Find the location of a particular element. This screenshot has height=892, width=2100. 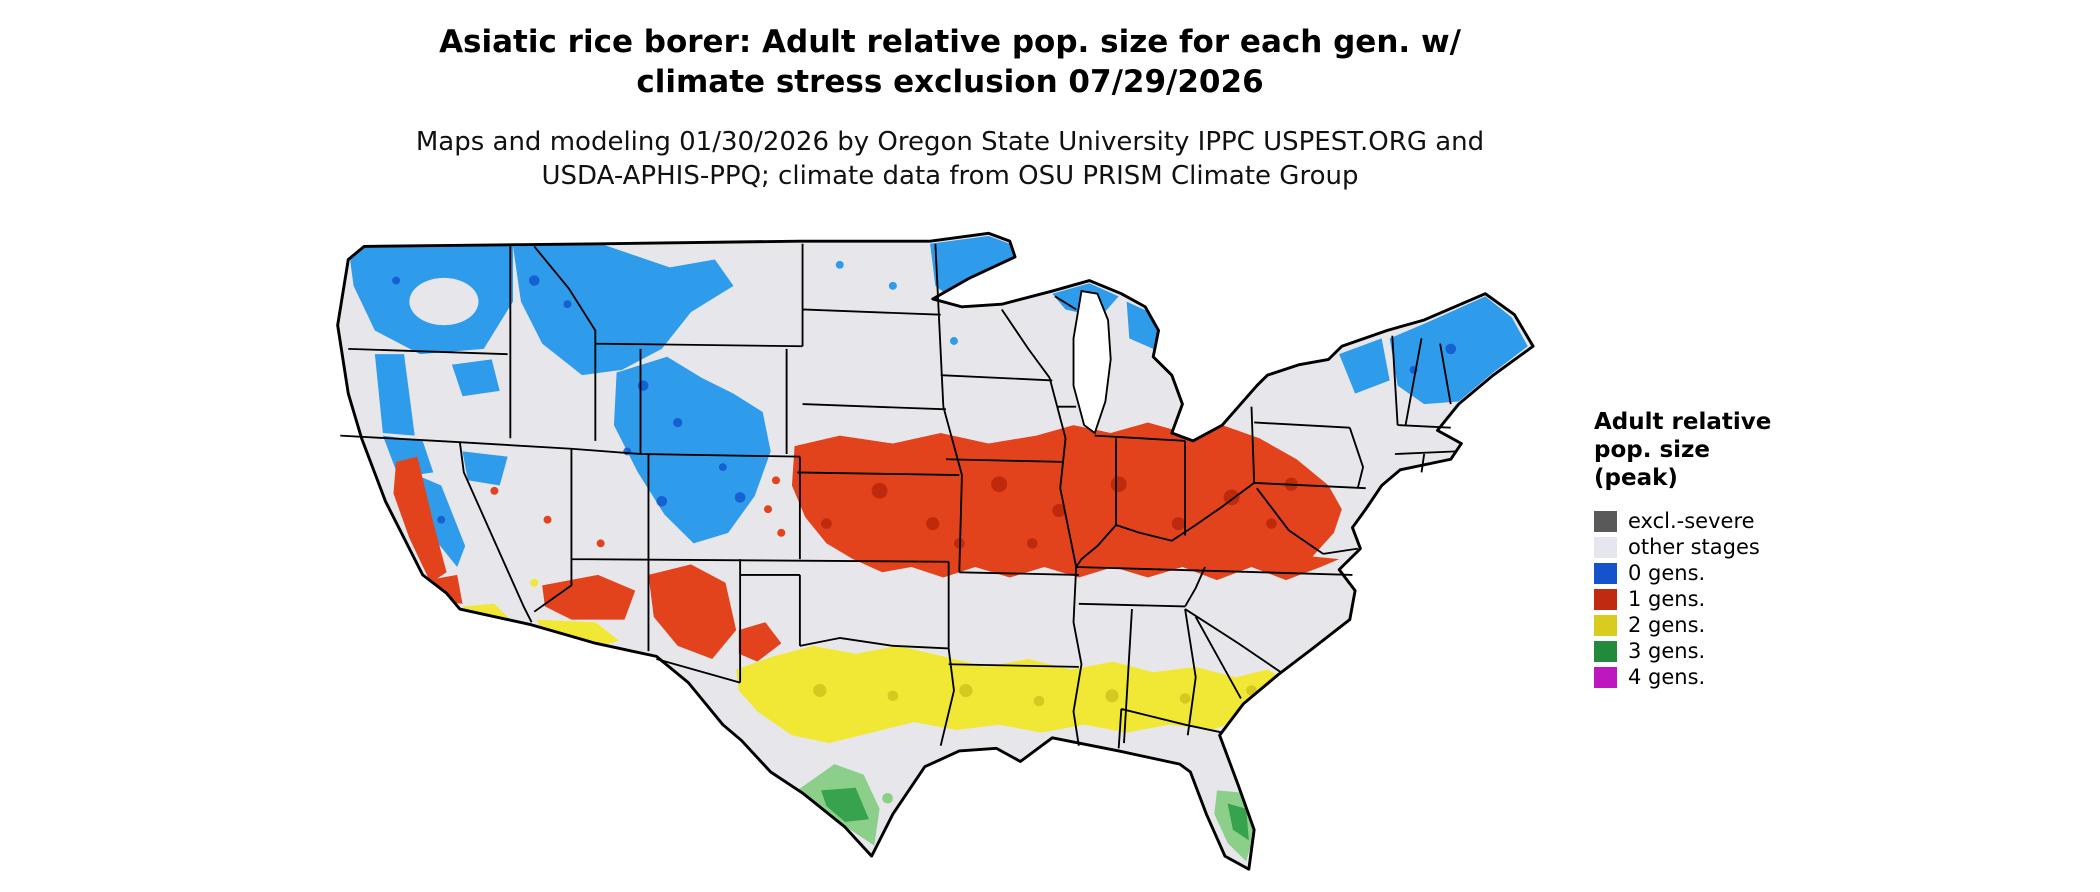

figure-title-line2: climate stress exclusion 07/29/2026 is located at coordinates (950, 82).